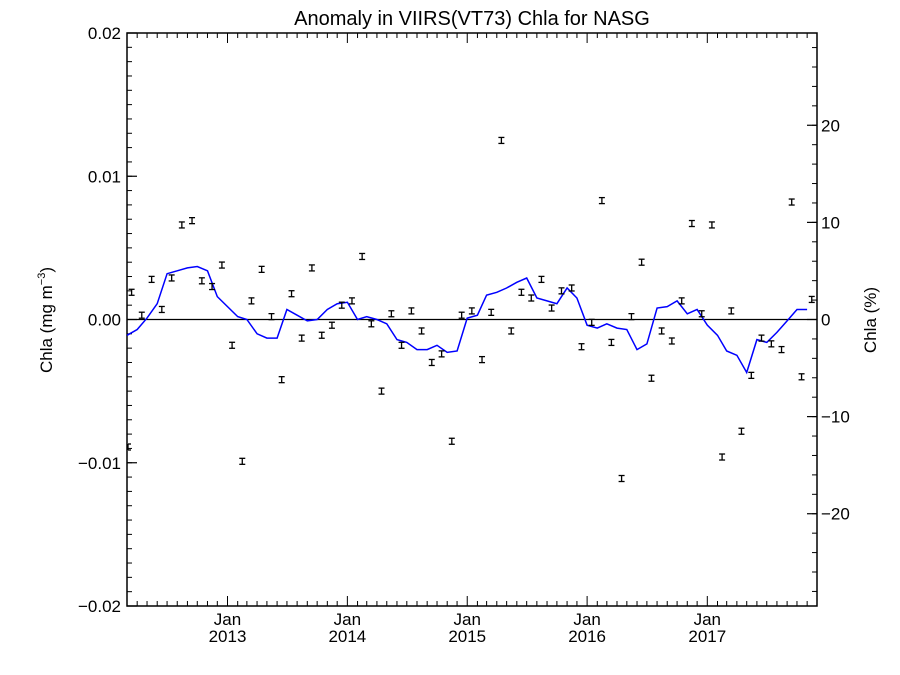 The height and width of the screenshot is (675, 900). What do you see at coordinates (835, 514) in the screenshot?
I see `right-tick-label: −20` at bounding box center [835, 514].